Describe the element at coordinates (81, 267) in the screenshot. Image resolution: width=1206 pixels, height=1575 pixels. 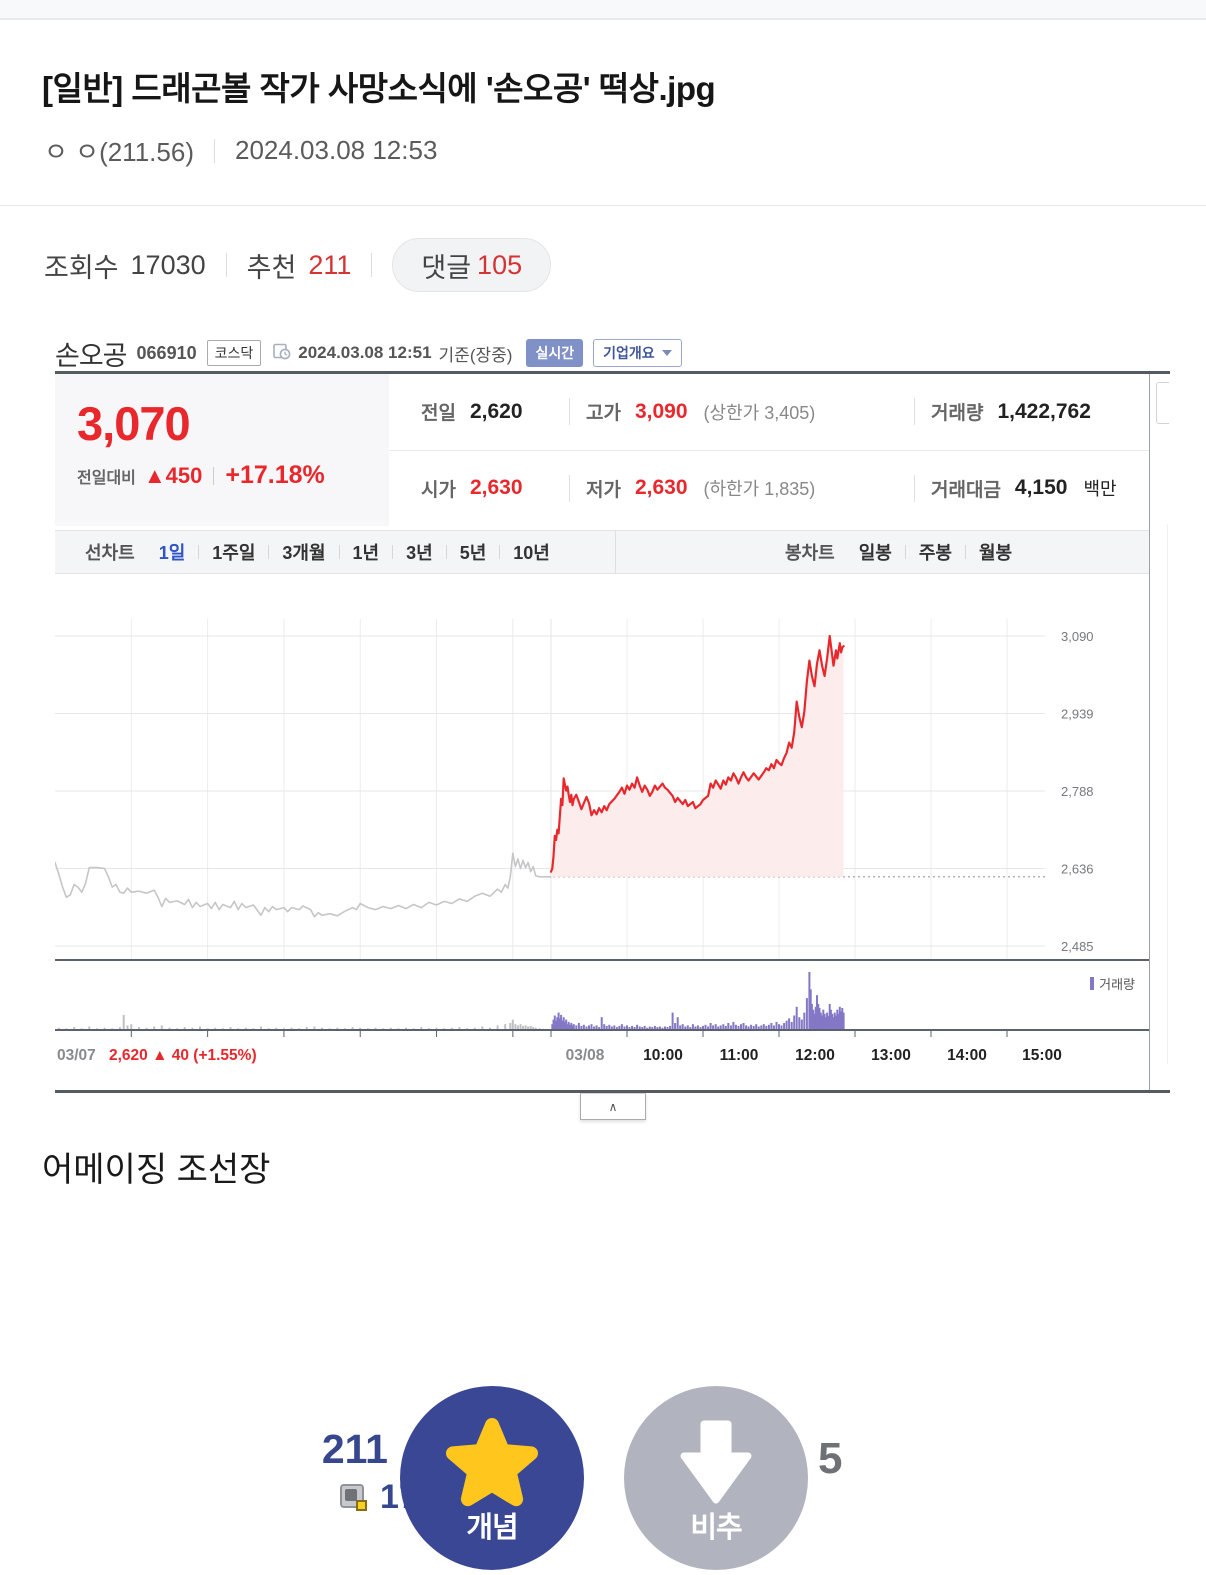
I see `views-label: 조회수` at that location.